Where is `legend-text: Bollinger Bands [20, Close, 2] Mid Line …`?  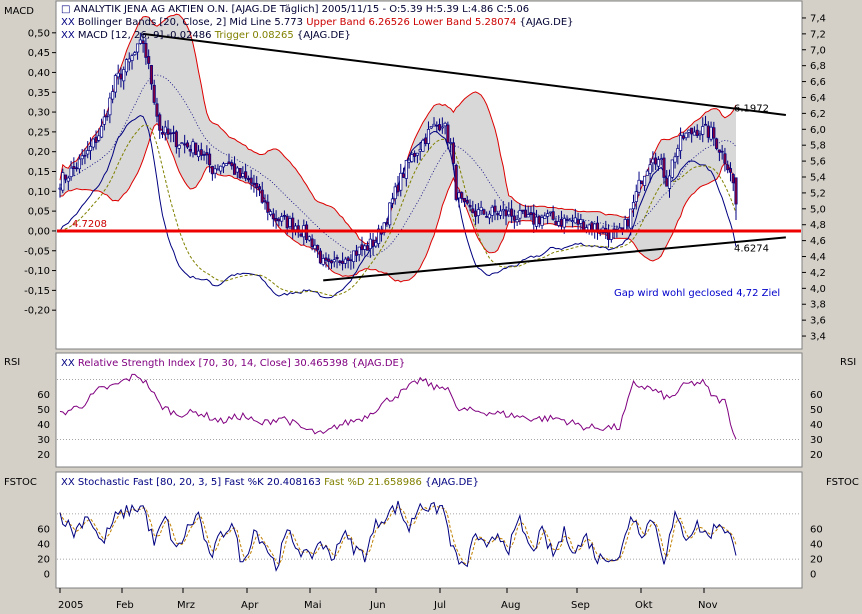
legend-text: Bollinger Bands [20, Close, 2] Mid Line … is located at coordinates (192, 22).